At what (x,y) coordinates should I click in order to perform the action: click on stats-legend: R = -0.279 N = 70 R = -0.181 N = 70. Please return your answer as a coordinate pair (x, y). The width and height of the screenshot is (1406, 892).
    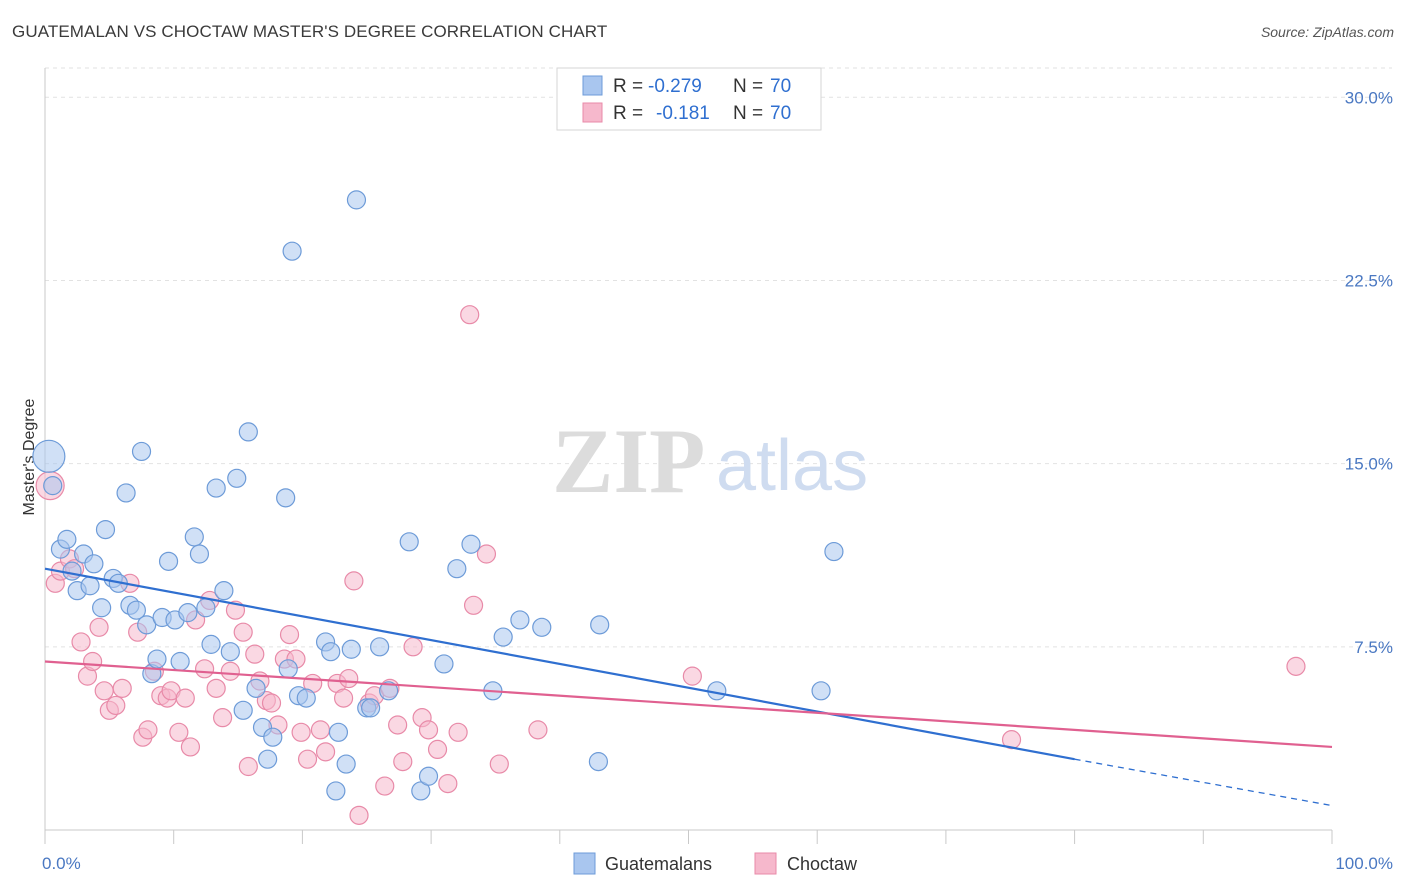
    Looking at the image, I should click on (689, 99).